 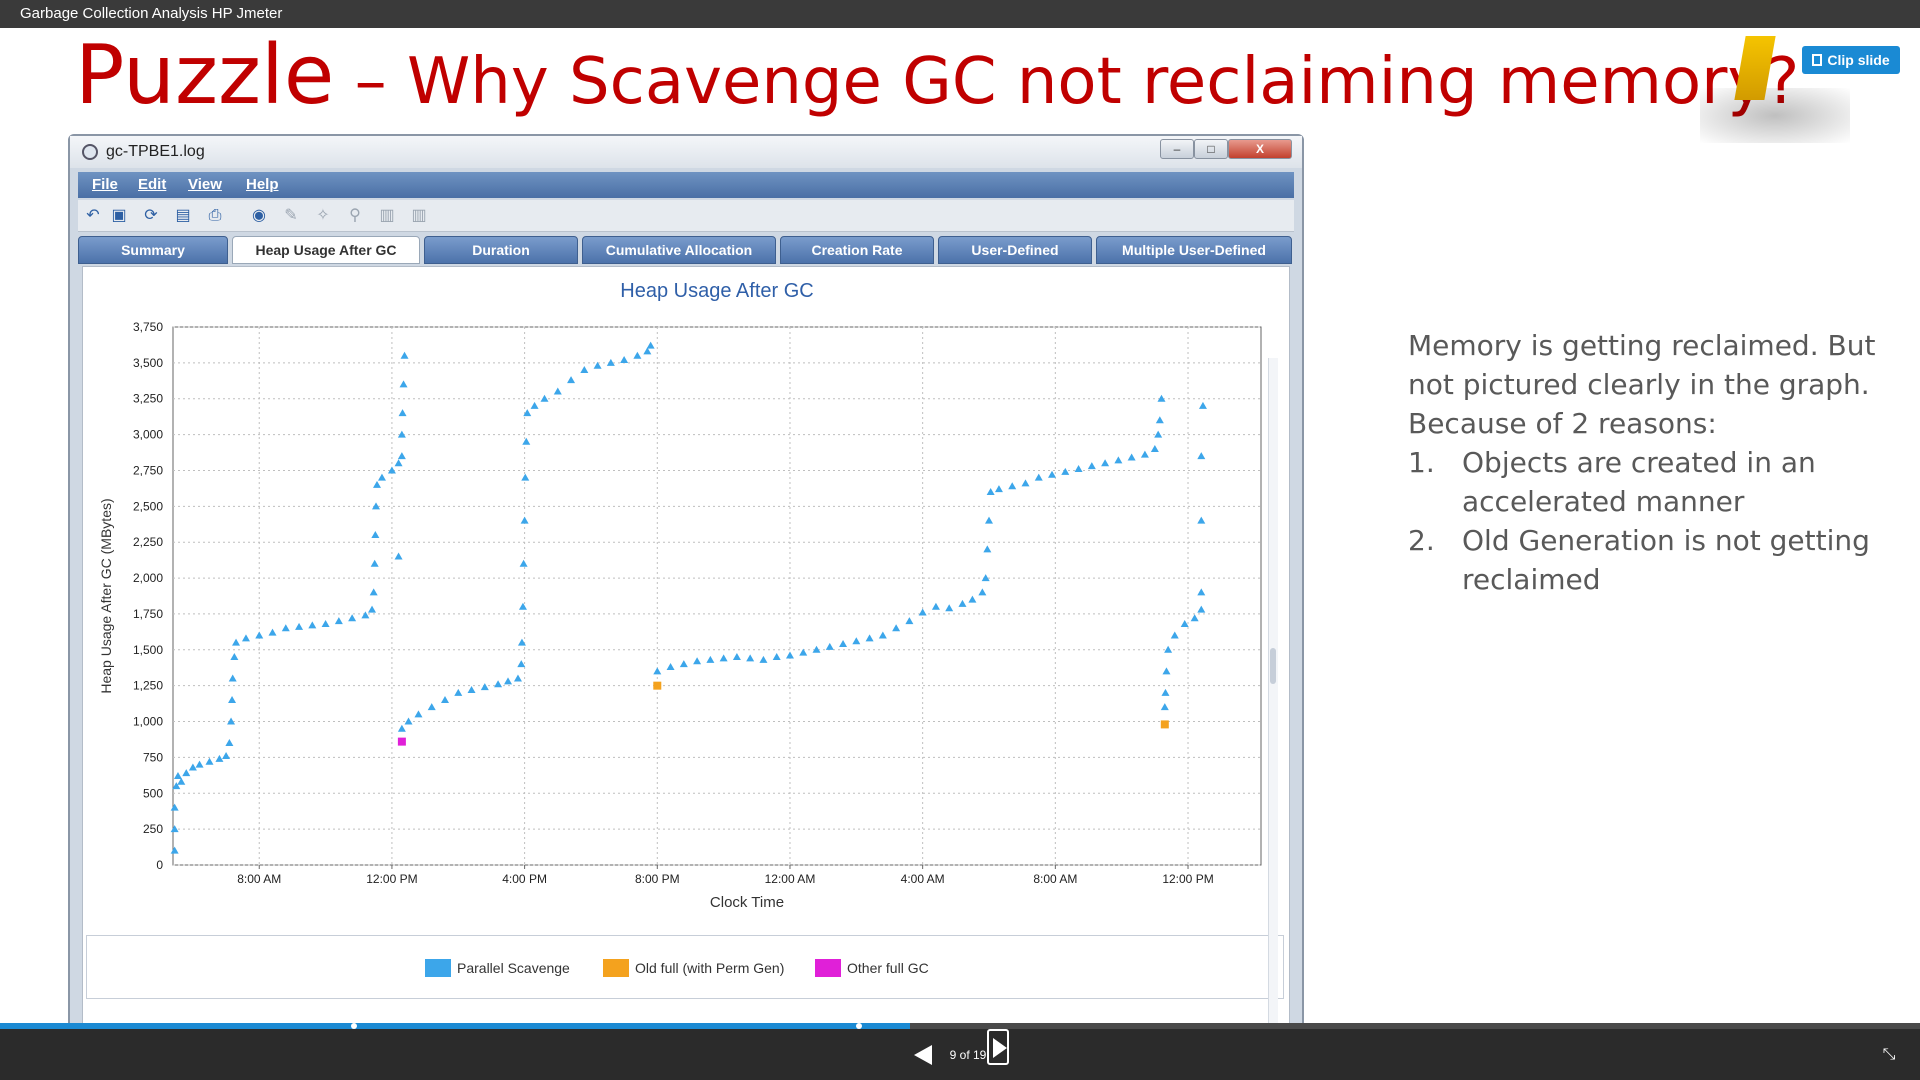 What do you see at coordinates (1851, 60) in the screenshot?
I see `clip-slide-button: Clip slide` at bounding box center [1851, 60].